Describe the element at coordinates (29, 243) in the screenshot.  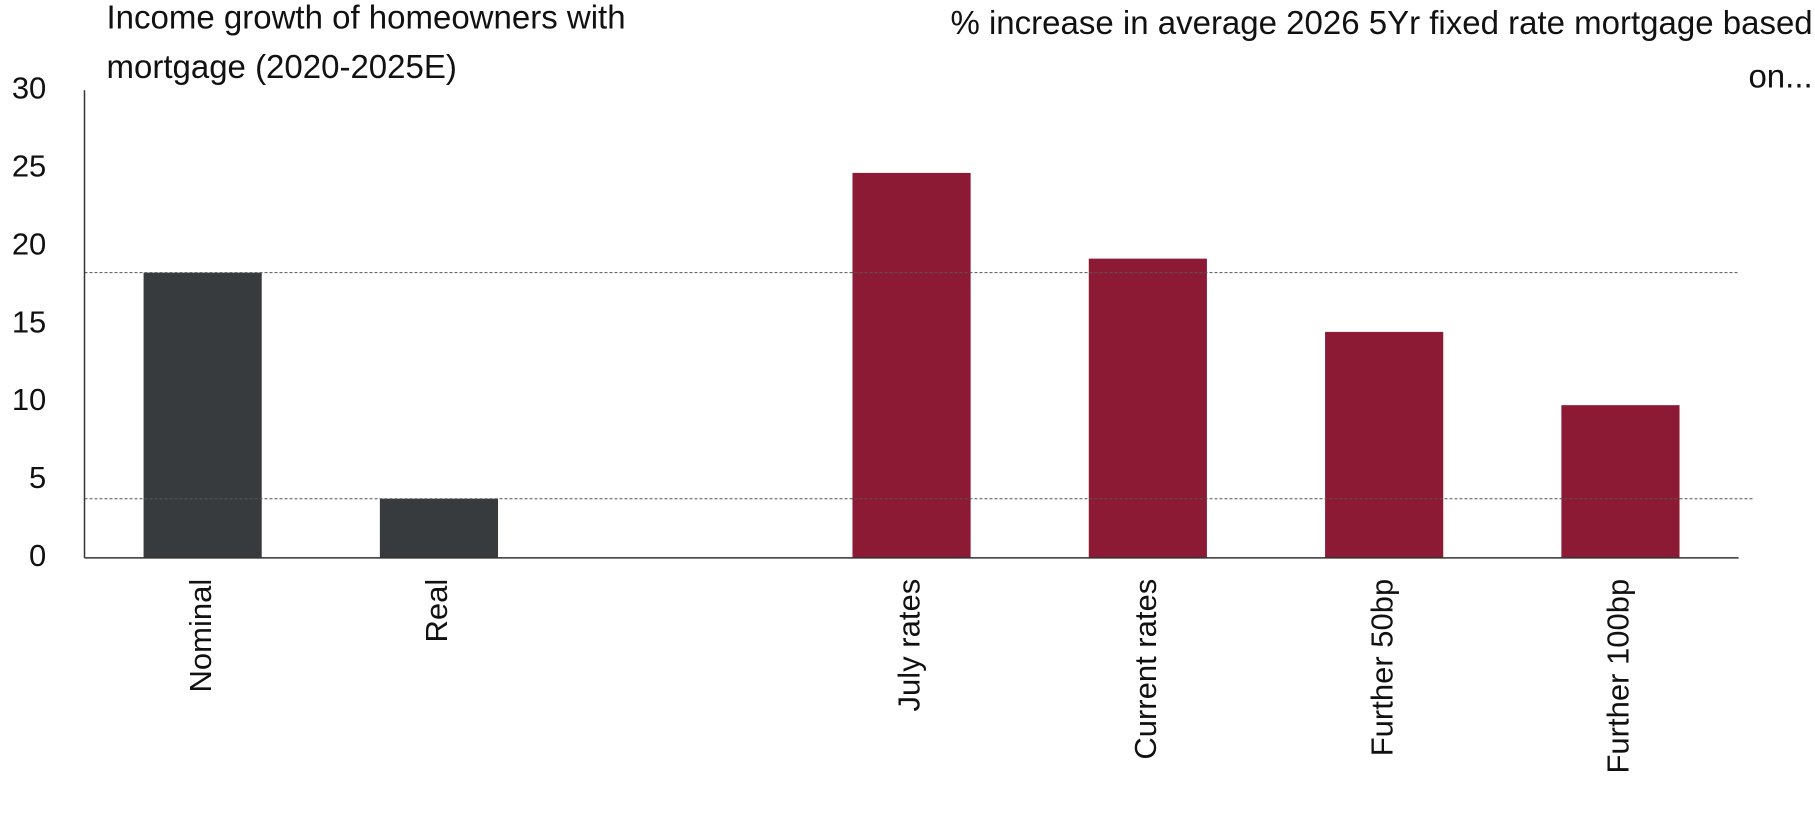
I see `y-tick-label: 20` at that location.